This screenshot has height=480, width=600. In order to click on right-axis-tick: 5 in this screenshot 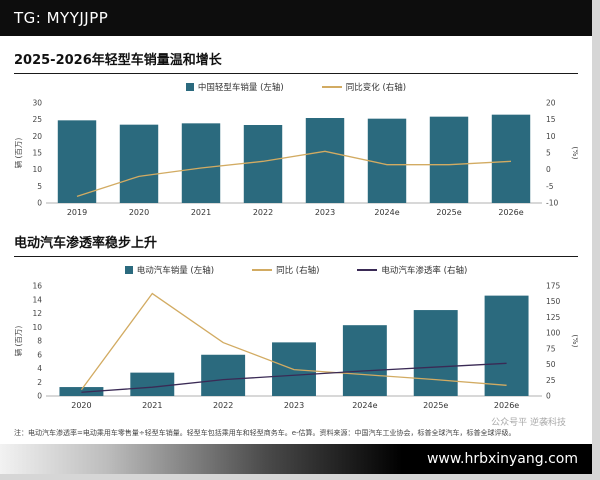, I will do `click(548, 153)`.